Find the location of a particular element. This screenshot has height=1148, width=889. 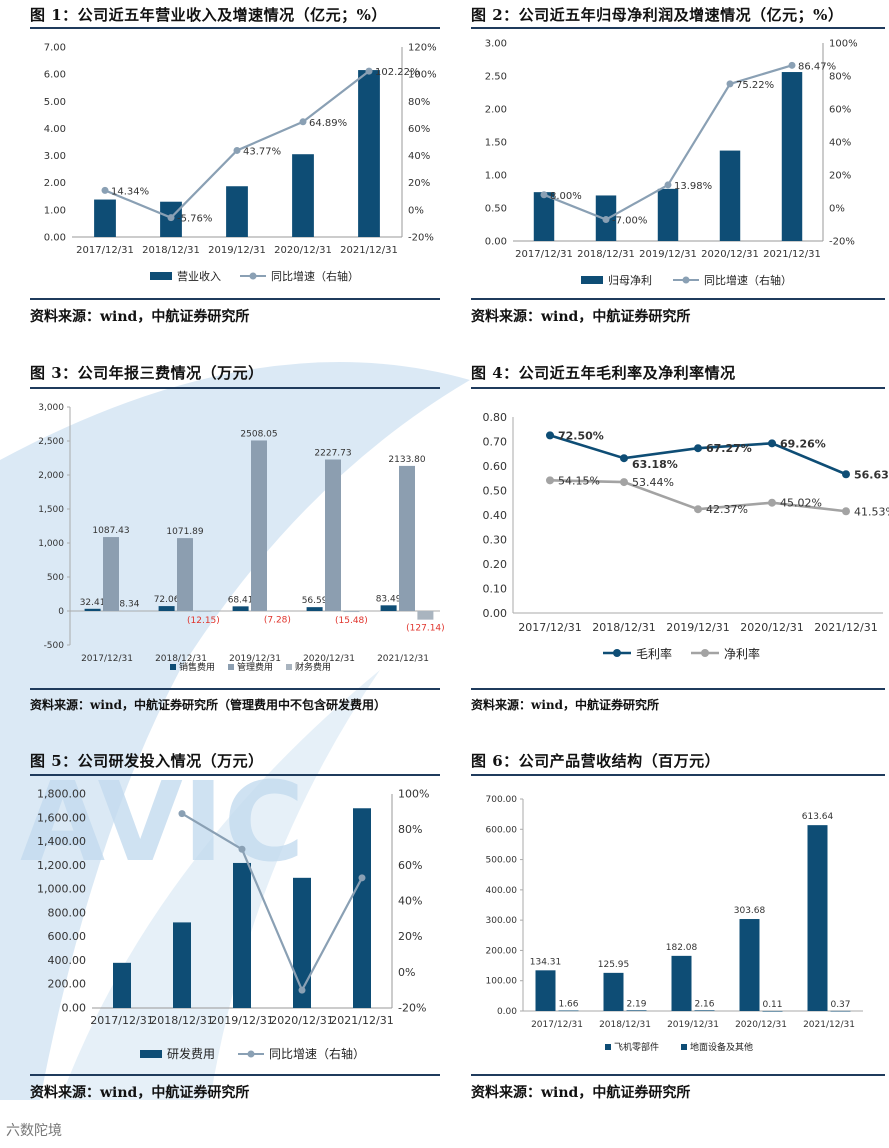

left-tick-label: 5.00 is located at coordinates (55, 102).